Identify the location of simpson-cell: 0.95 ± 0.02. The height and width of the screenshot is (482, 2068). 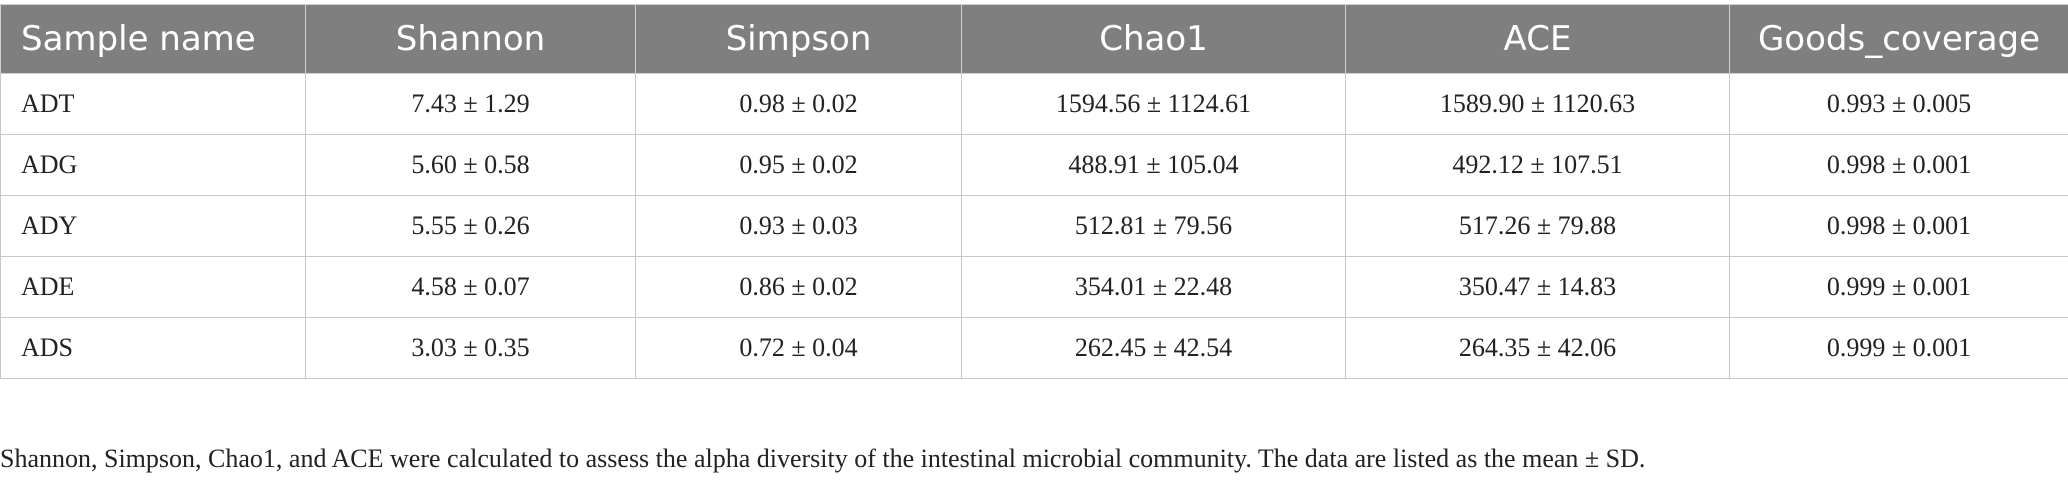
(798, 165).